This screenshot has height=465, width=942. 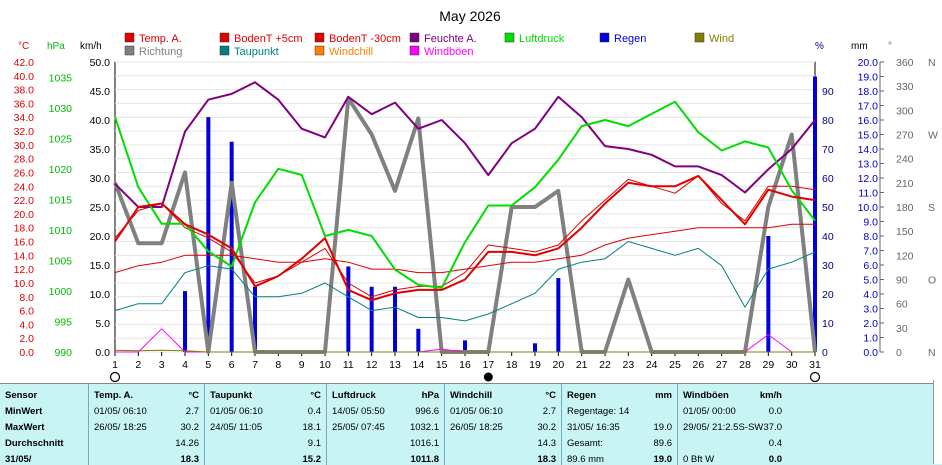 I want to click on direction-tick-label: 270, so click(x=905, y=136).